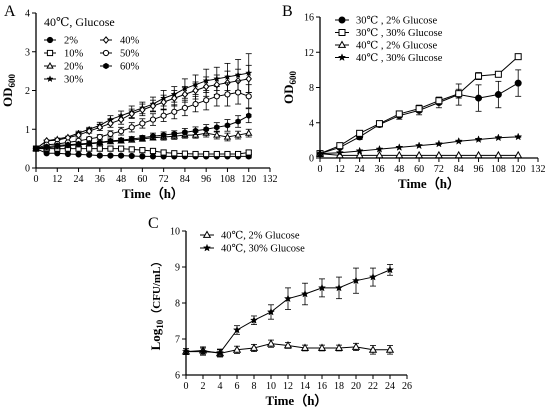  I want to click on x-tick-label: 14, so click(305, 386).